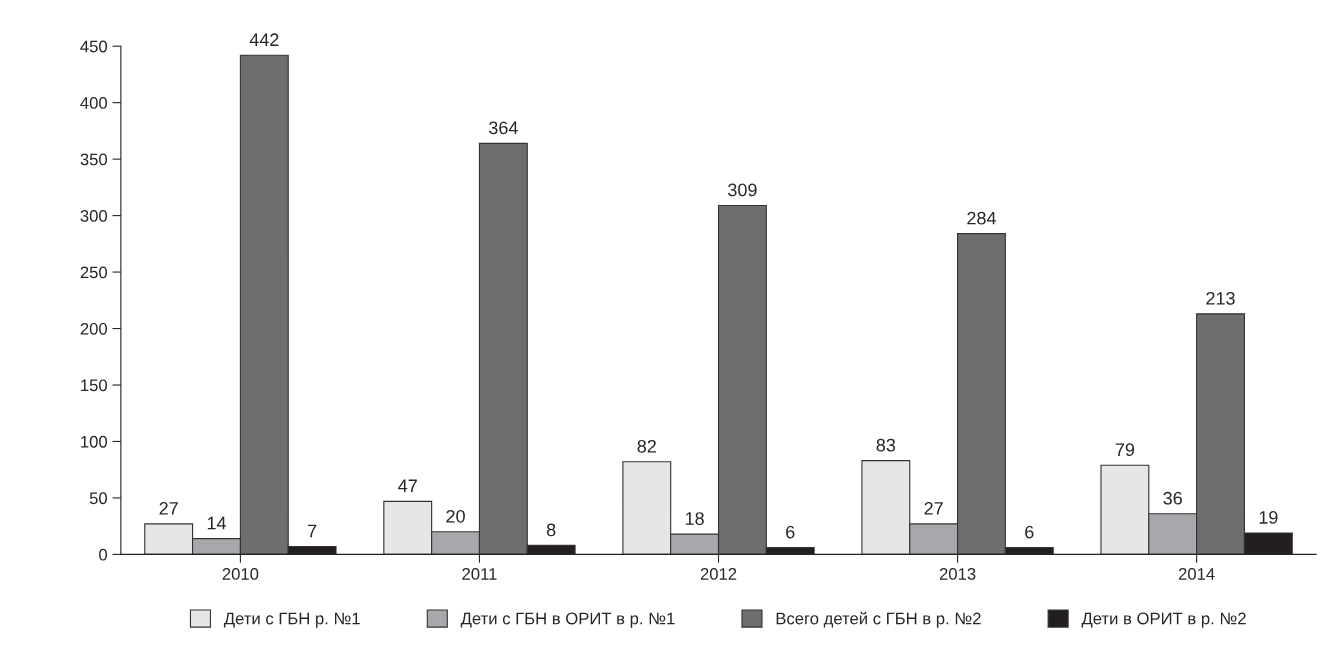 This screenshot has width=1343, height=660. Describe the element at coordinates (94, 216) in the screenshot. I see `y-tick-label: 300` at that location.